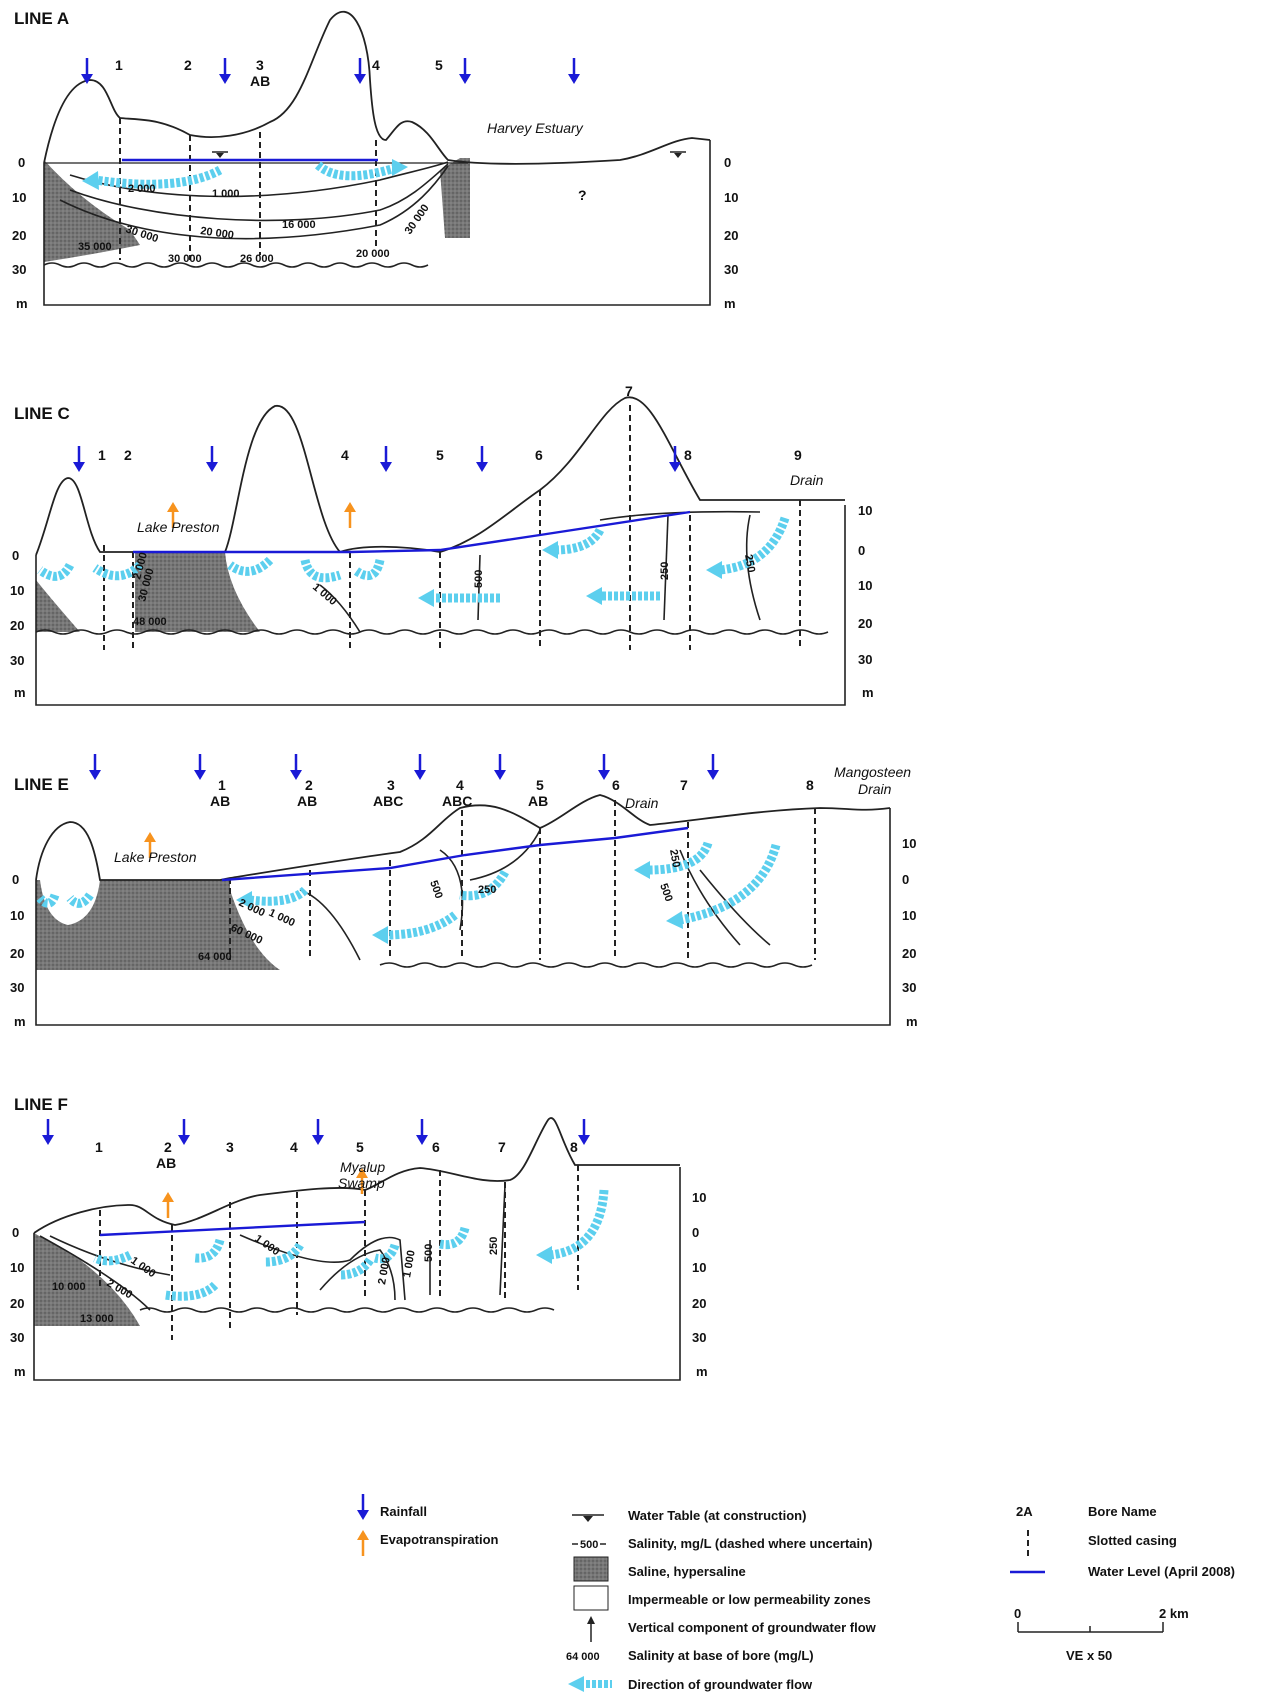 The width and height of the screenshot is (1261, 1695). I want to click on legend-base-salinity-label: Salinity at base of bore (mg/L), so click(721, 1655).